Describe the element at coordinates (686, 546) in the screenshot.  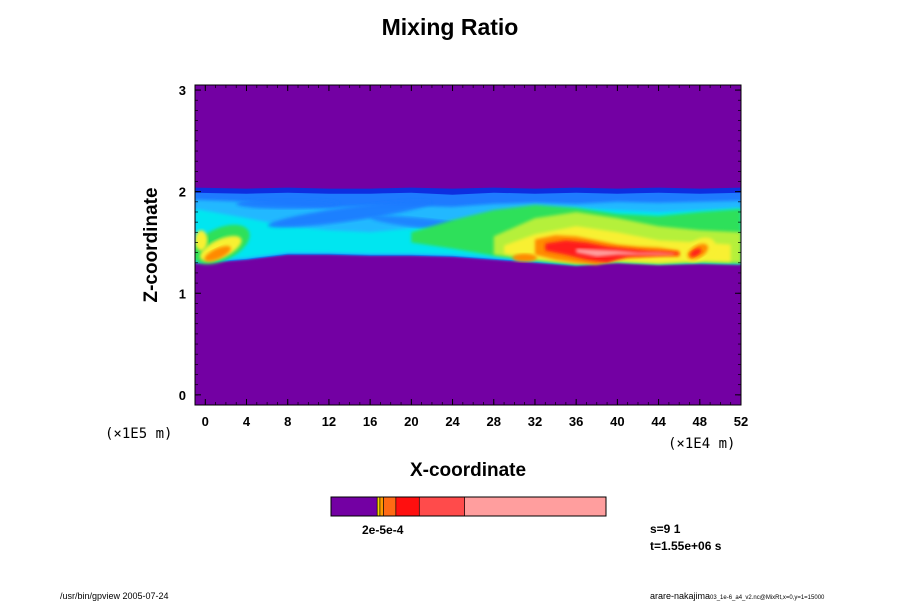
I see `time-label: t=1.55e+06 s` at that location.